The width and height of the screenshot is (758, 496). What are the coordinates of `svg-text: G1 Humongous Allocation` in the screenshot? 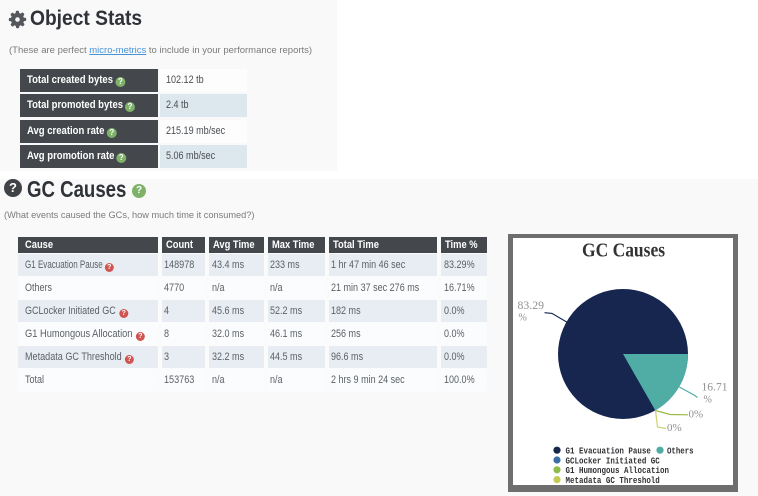 It's located at (618, 470).